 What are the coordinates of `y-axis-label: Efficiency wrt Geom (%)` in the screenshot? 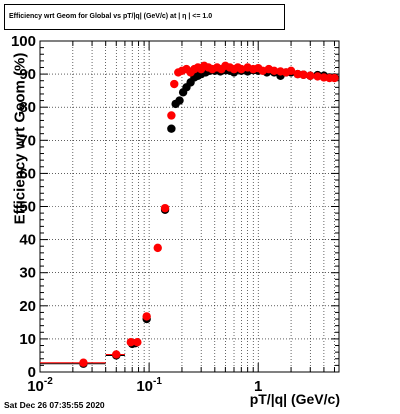 It's located at (20, 138).